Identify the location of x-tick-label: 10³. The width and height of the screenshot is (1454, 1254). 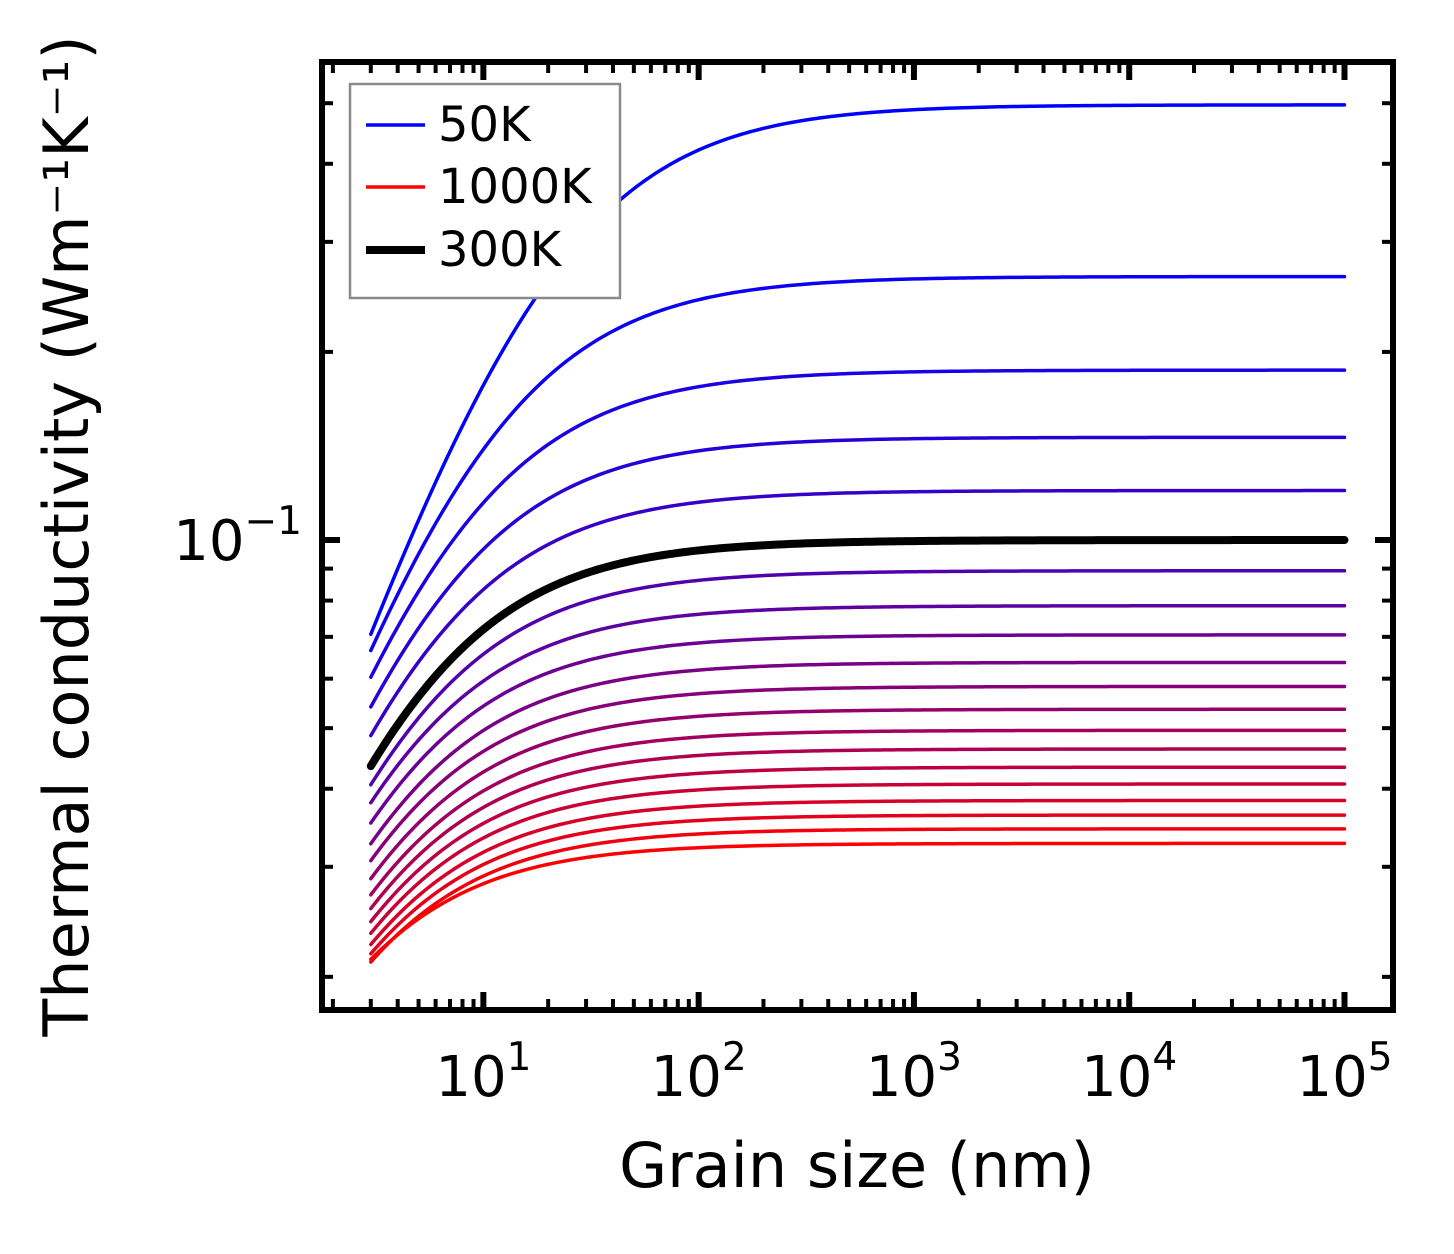
(914, 1072).